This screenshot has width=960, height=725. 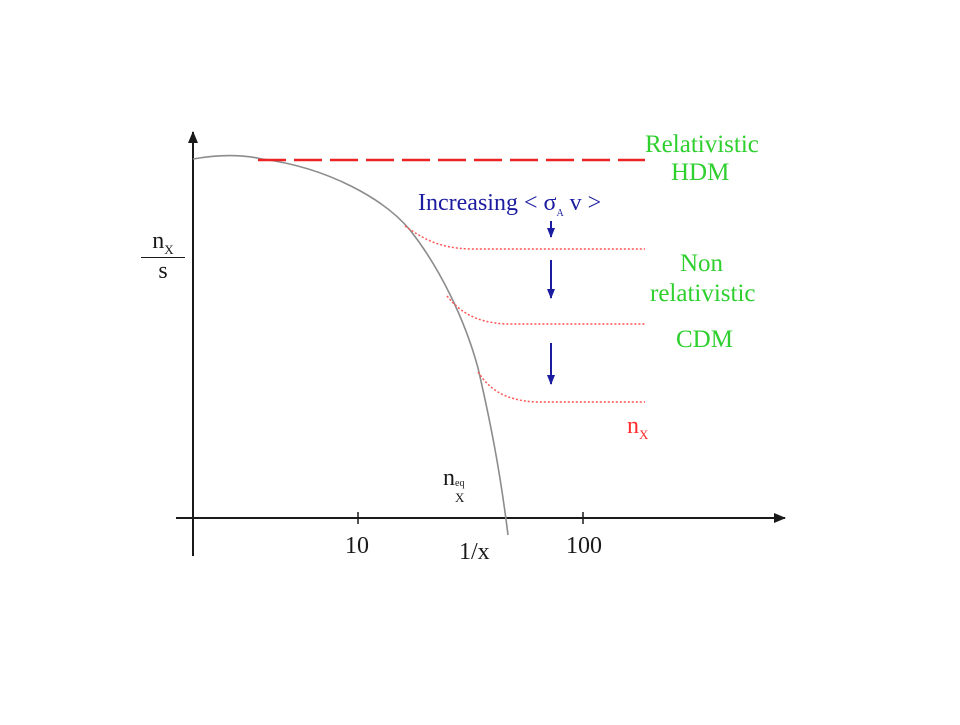 I want to click on x-tick-label-100: 100, so click(x=584, y=546).